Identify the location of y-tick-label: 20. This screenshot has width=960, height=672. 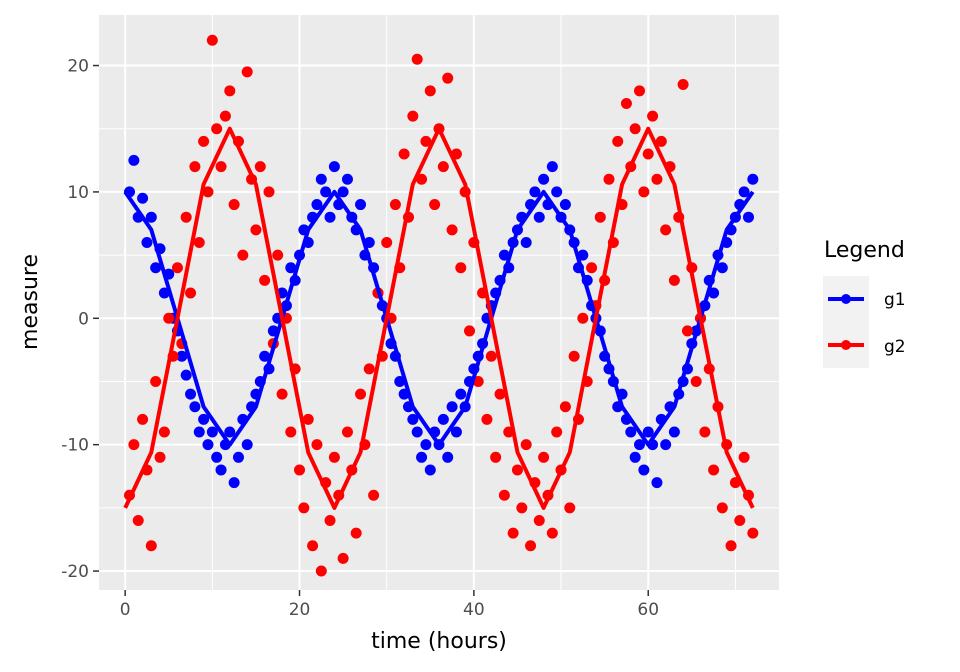
(78, 67).